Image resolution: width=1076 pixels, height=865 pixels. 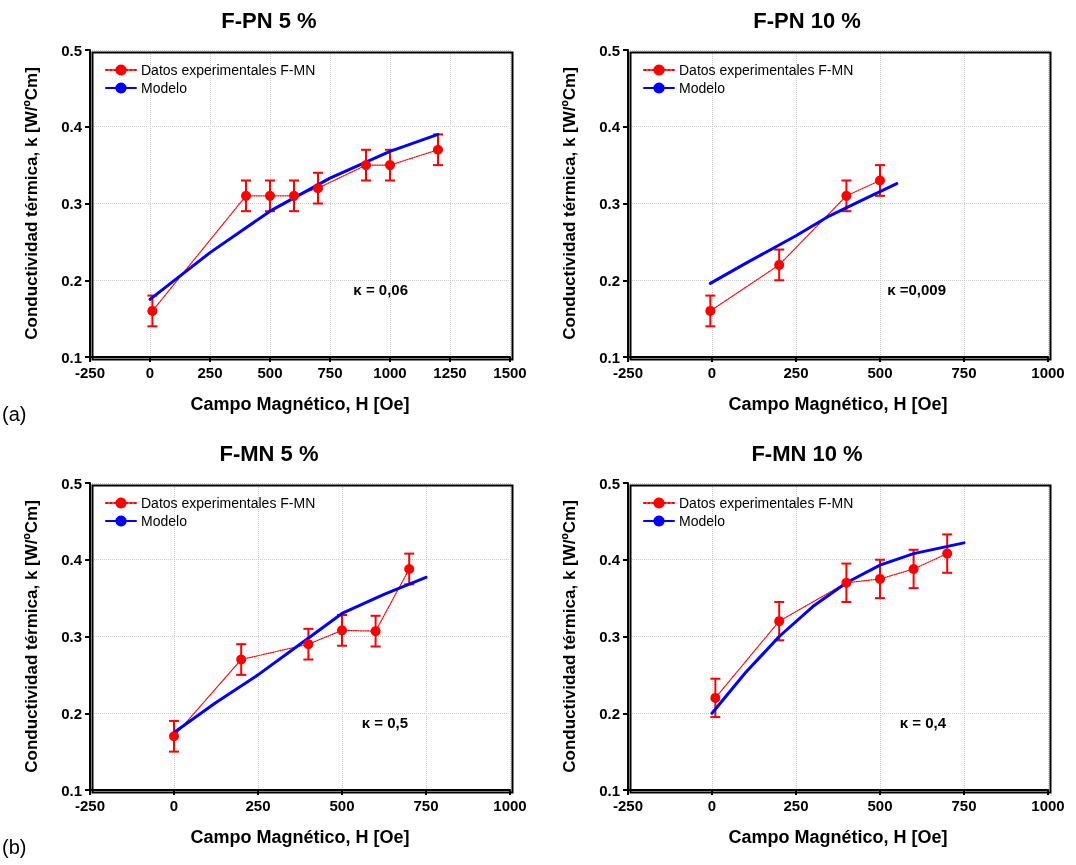 I want to click on chart-title: F-MN 5 %, so click(x=269, y=452).